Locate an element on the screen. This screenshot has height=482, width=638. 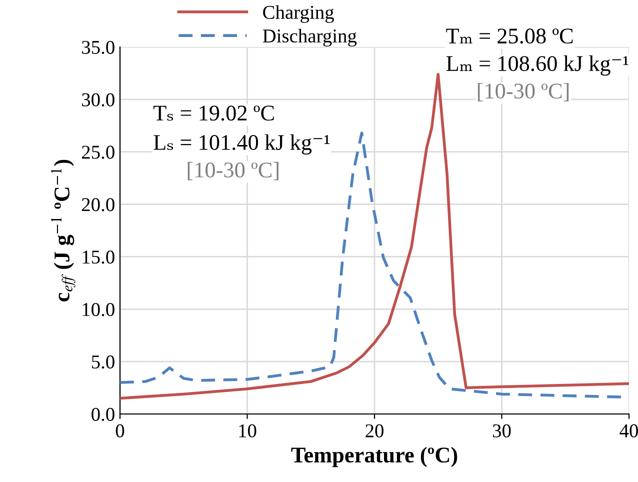
annotation: Lₘ = 108.60 kJ kg⁻¹ is located at coordinates (537, 65).